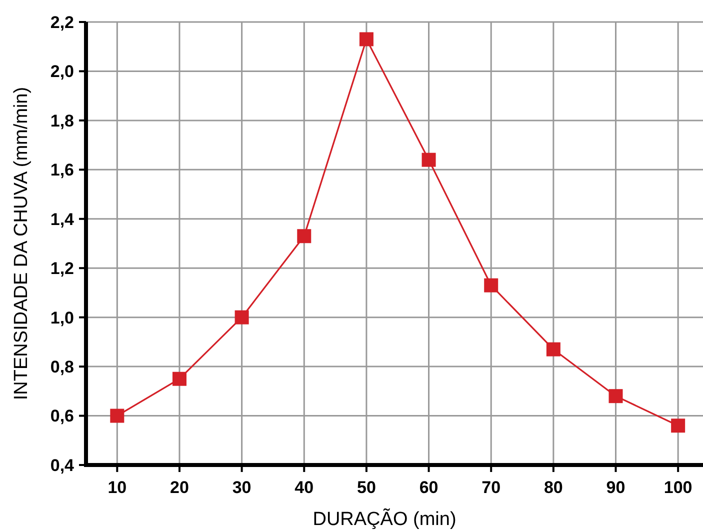 This screenshot has width=703, height=531. Describe the element at coordinates (491, 487) in the screenshot. I see `x-tick-label: 70` at that location.